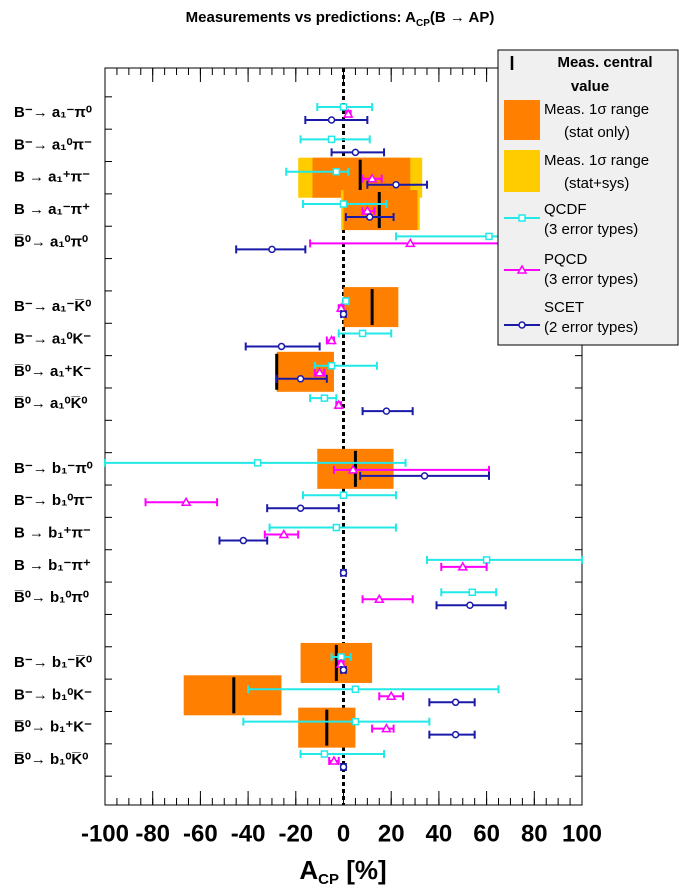 This screenshot has width=679, height=890. What do you see at coordinates (52, 306) in the screenshot?
I see `row-label: B⁻→ a₁⁻K̅⁰` at bounding box center [52, 306].